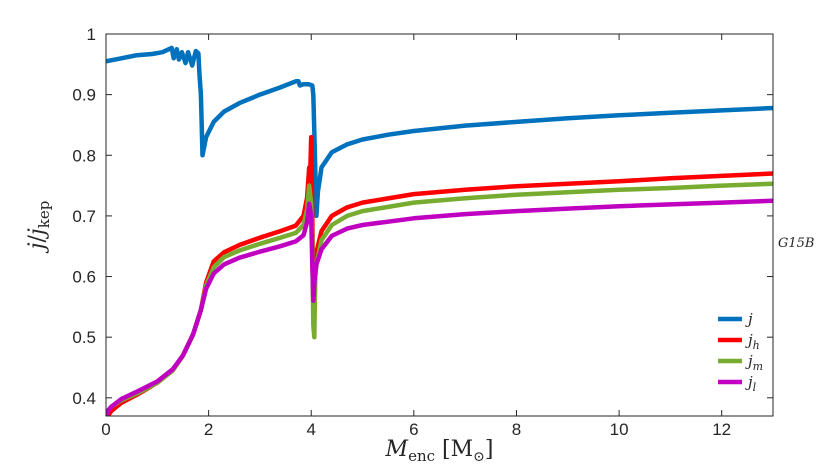 Image resolution: width=822 pixels, height=471 pixels. I want to click on x-axis-label-sub: enc, so click(421, 456).